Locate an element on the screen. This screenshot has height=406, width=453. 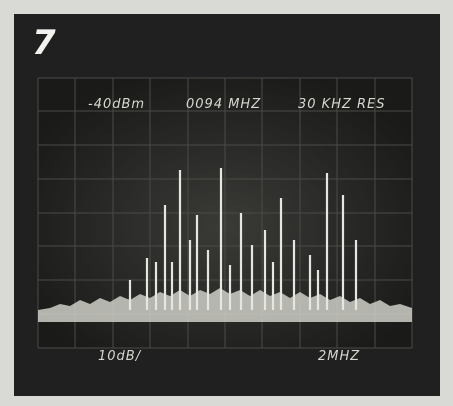
center-frequency: 0094 MHZ is located at coordinates (223, 104).